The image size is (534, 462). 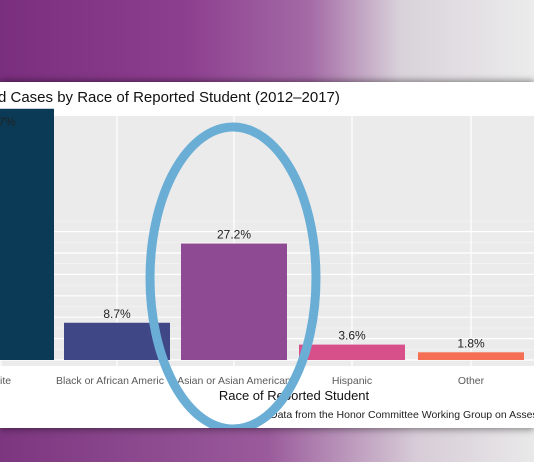 What do you see at coordinates (8, 122) in the screenshot?
I see `data-label-0: 7%` at bounding box center [8, 122].